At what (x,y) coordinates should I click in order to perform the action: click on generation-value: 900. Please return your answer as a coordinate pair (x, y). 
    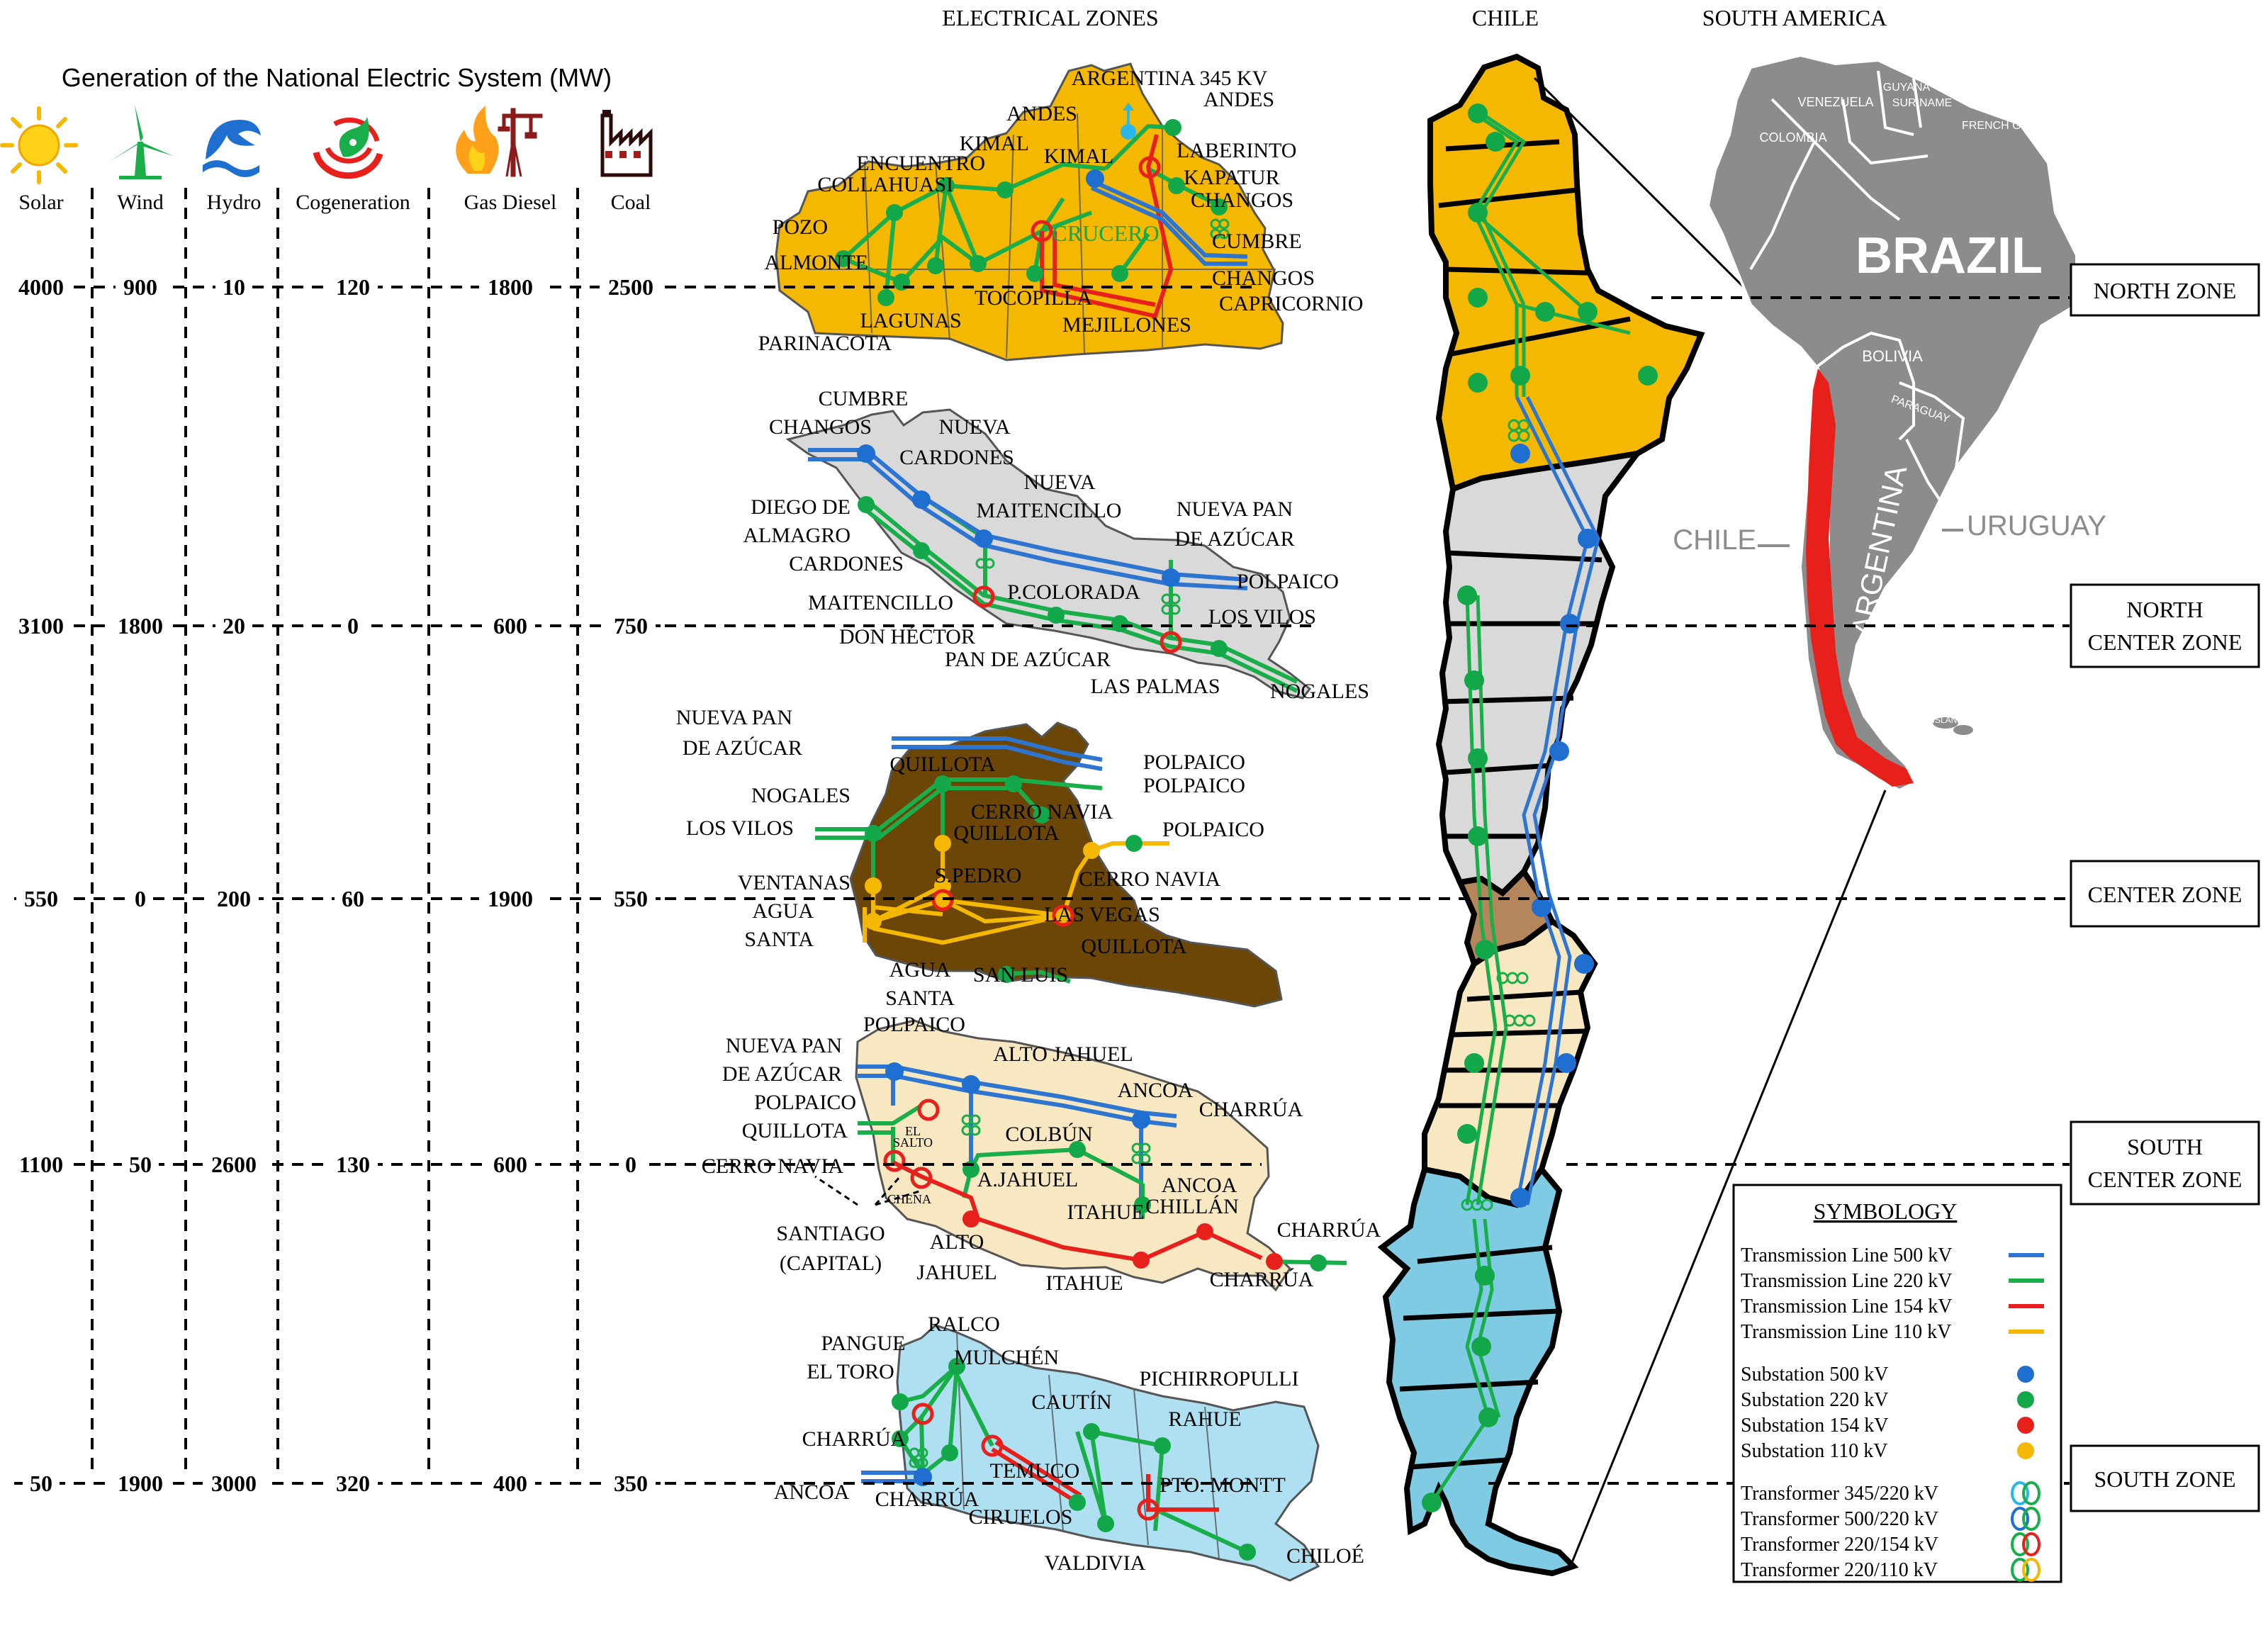
    Looking at the image, I should click on (140, 287).